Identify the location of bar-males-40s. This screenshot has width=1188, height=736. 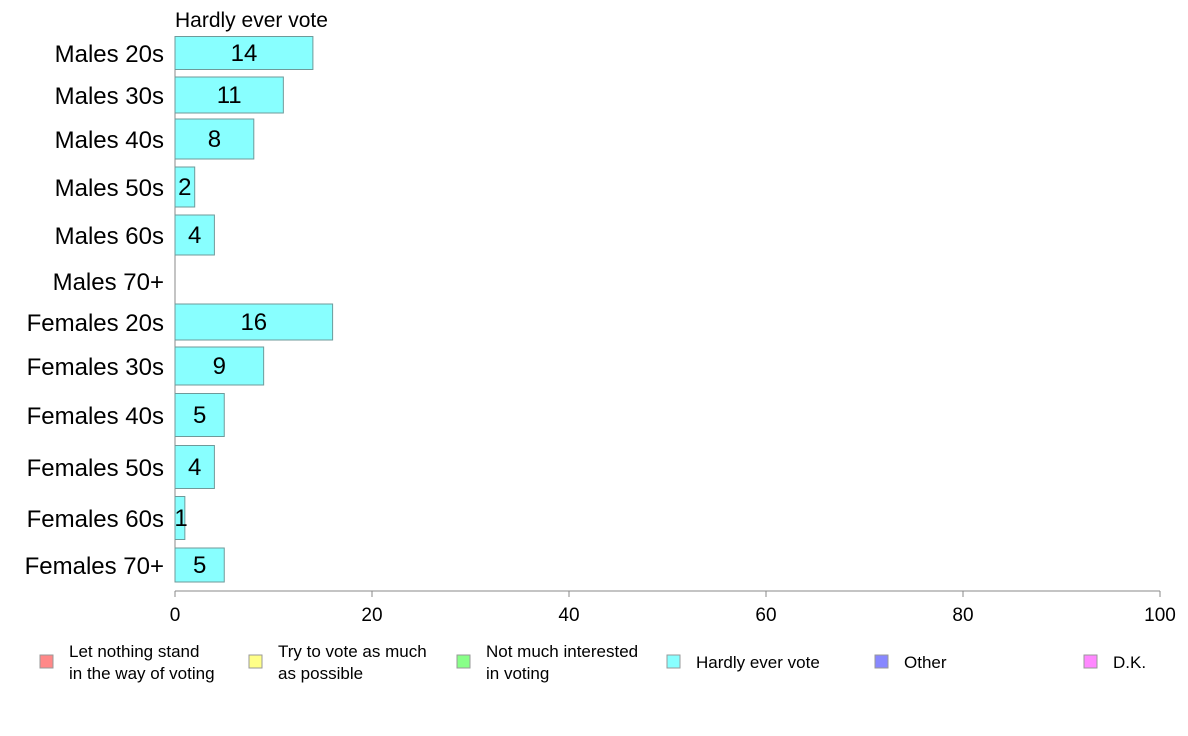
(214, 139).